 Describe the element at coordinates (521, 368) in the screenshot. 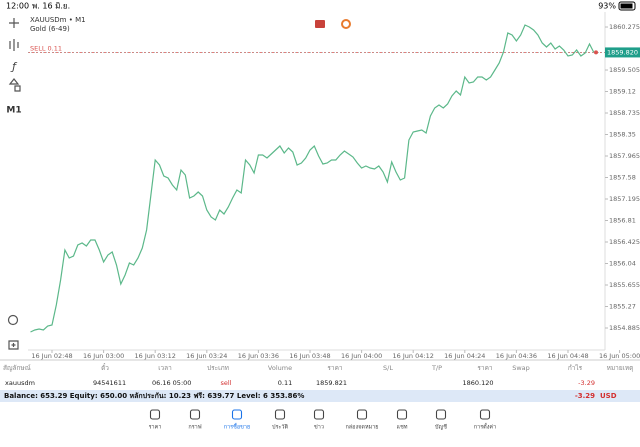

I see `column-header: Swap` at that location.